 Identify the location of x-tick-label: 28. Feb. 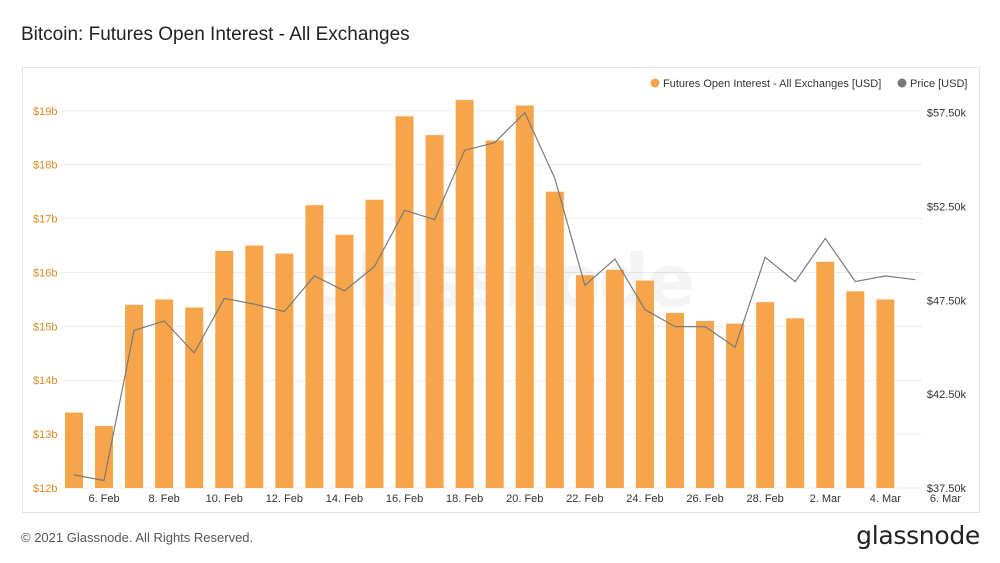
(764, 499).